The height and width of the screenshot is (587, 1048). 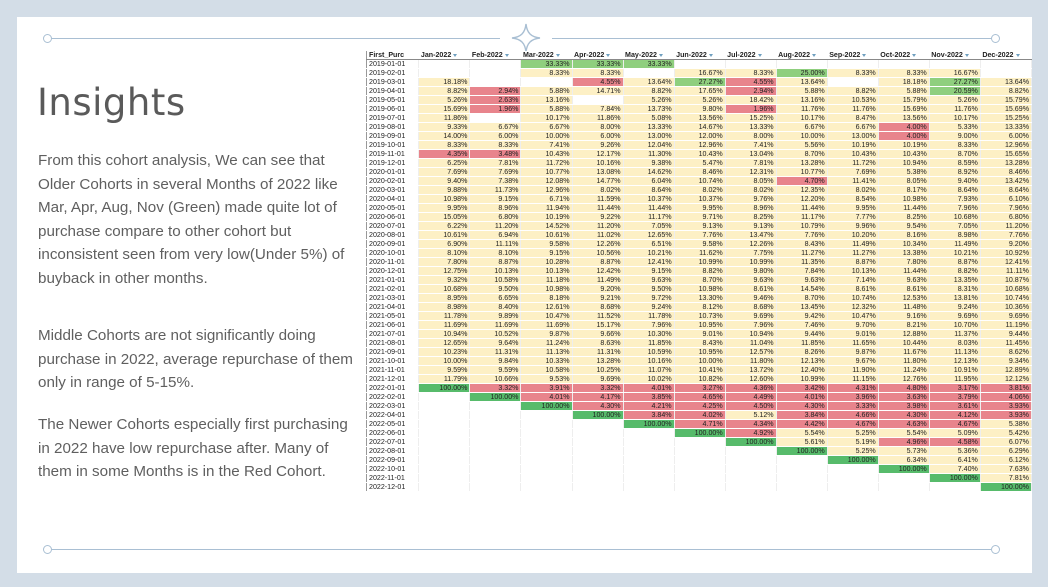 What do you see at coordinates (1006, 307) in the screenshot?
I see `cohort-cell: 10.36%` at bounding box center [1006, 307].